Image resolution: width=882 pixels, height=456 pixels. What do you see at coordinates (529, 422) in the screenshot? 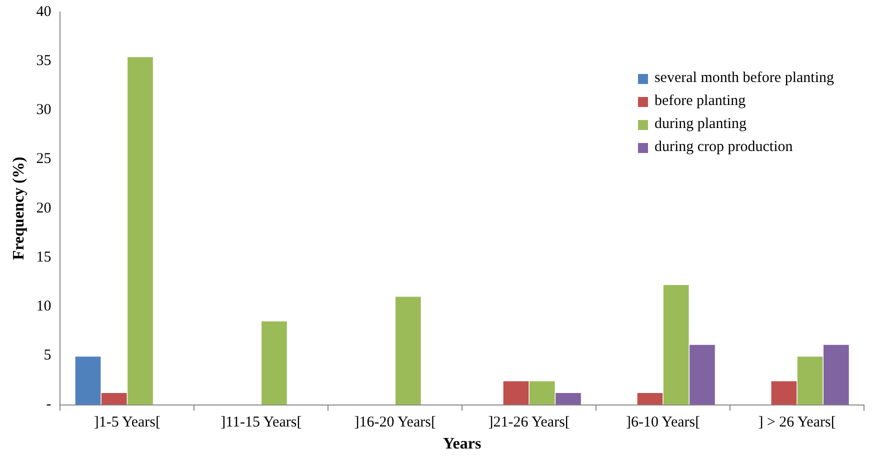
I see `x-tick-label: ]21-26 Years[` at bounding box center [529, 422].